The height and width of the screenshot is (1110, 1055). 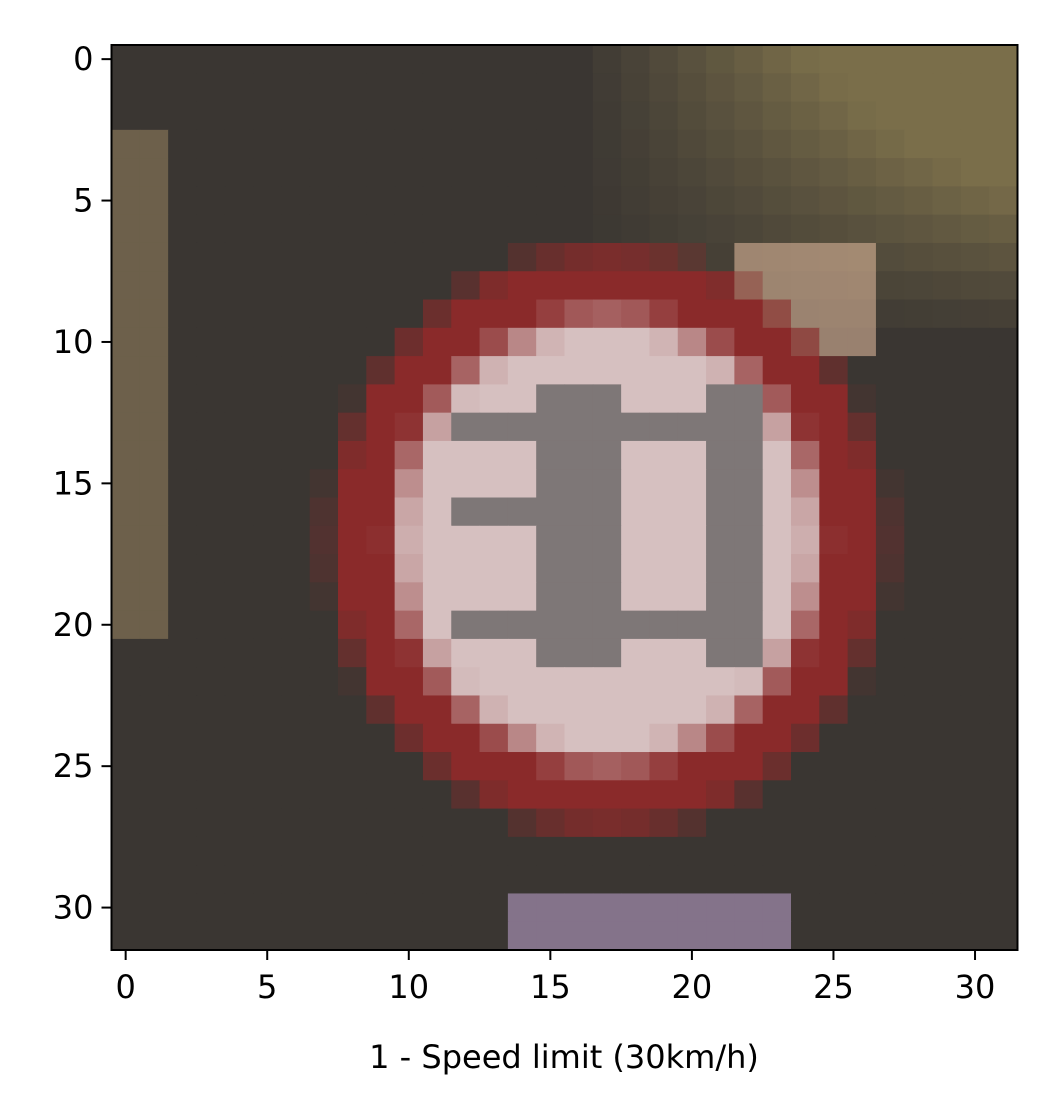 I want to click on y-tick-label: 30, so click(x=73, y=908).